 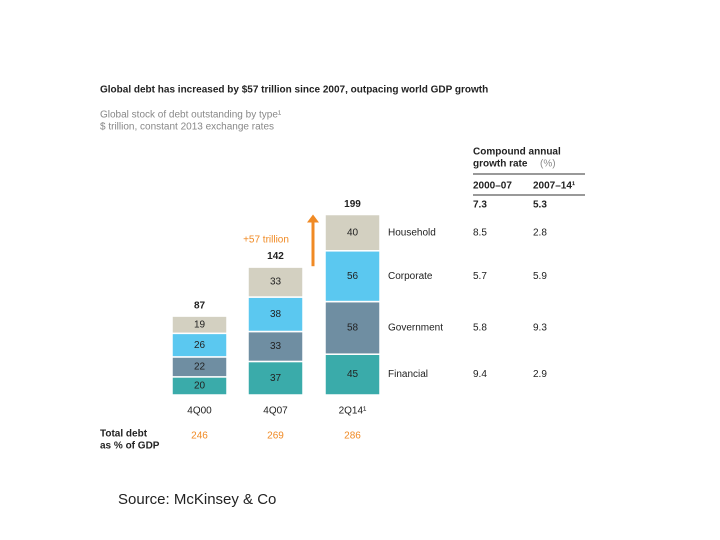 I want to click on unit-note: $ trillion, constant 2013 exchange rates, so click(x=187, y=127).